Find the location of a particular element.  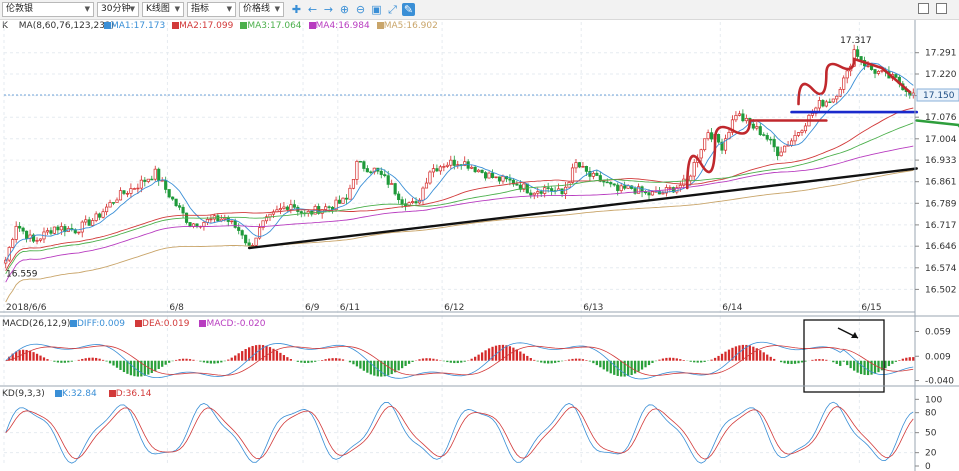

fit-icon: ▣ is located at coordinates (376, 9).